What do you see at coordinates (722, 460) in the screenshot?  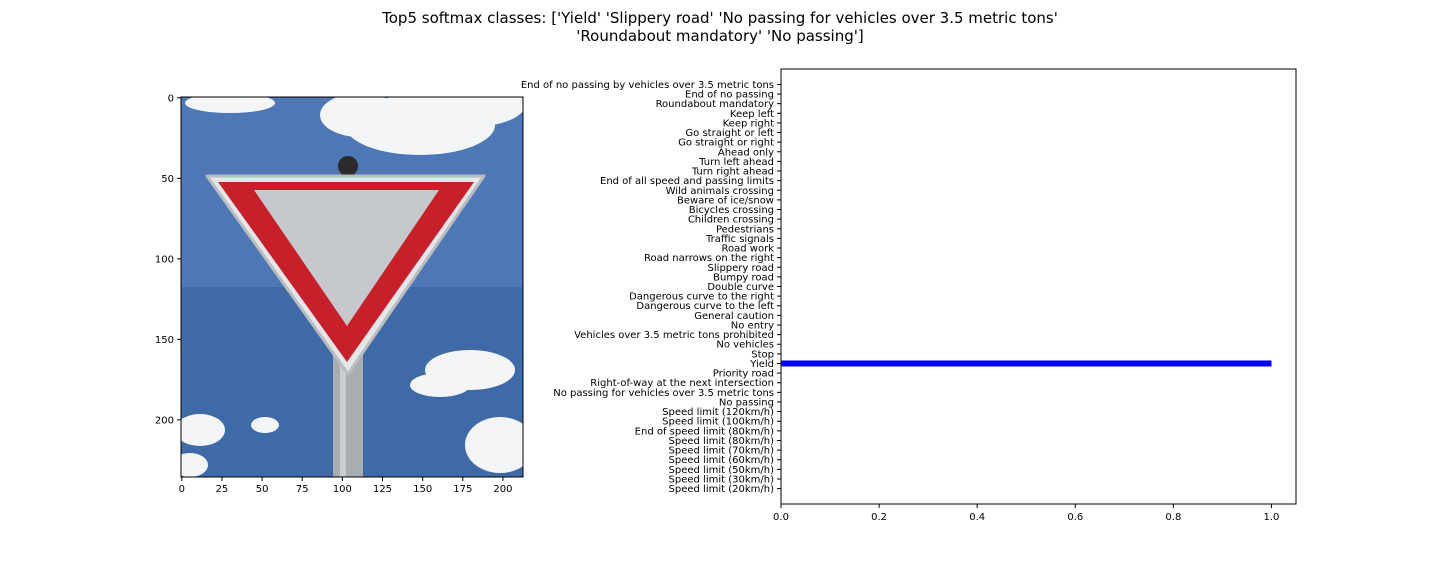 I see `category-label: Speed limit (60km/h)` at bounding box center [722, 460].